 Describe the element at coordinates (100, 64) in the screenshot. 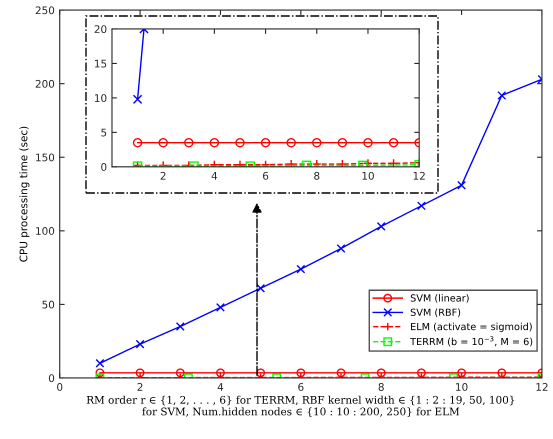

I see `y-tick-label: 15` at that location.